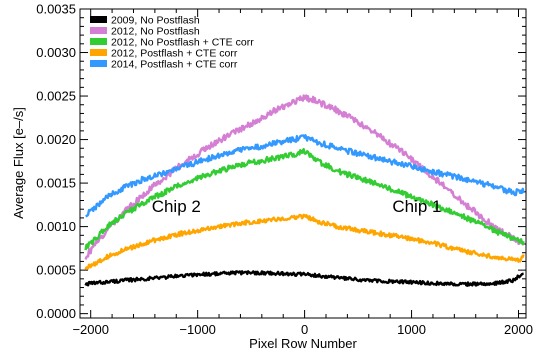 This screenshot has width=534, height=354. Describe the element at coordinates (56, 139) in the screenshot. I see `y-tick-label-4: 0.0020` at that location.